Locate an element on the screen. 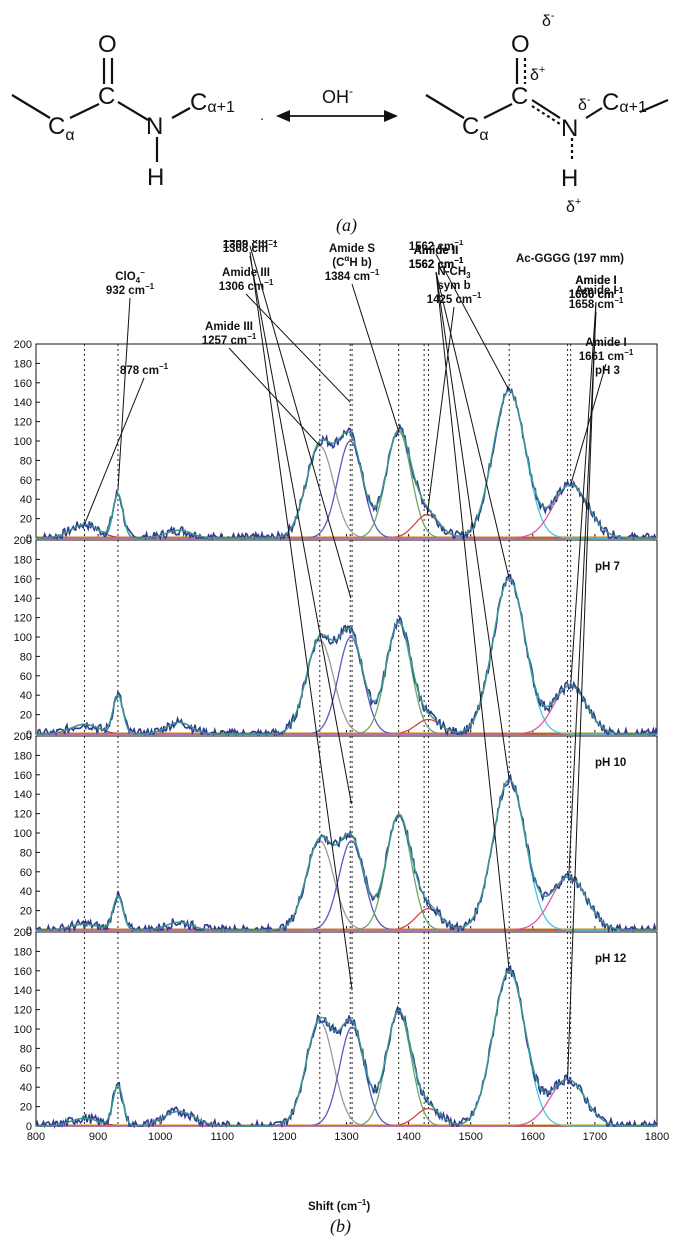 The image size is (674, 1243). ph-label: pH 7 is located at coordinates (607, 567).